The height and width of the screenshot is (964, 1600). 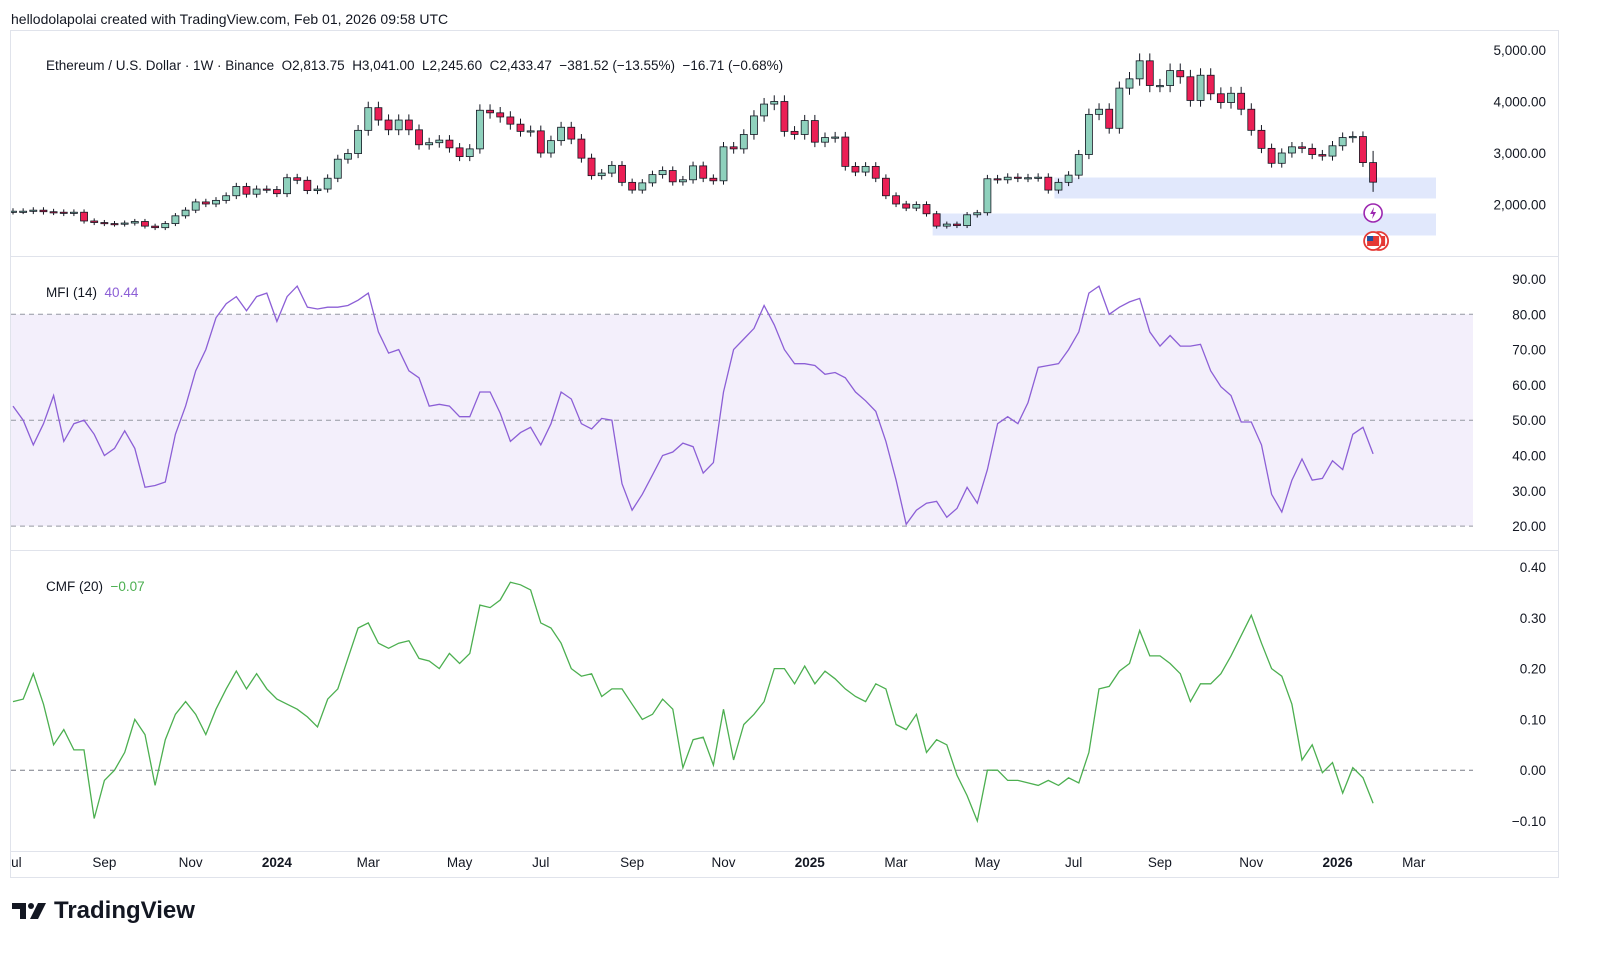 I want to click on cmf-axis-label: 0.40, so click(x=1533, y=567).